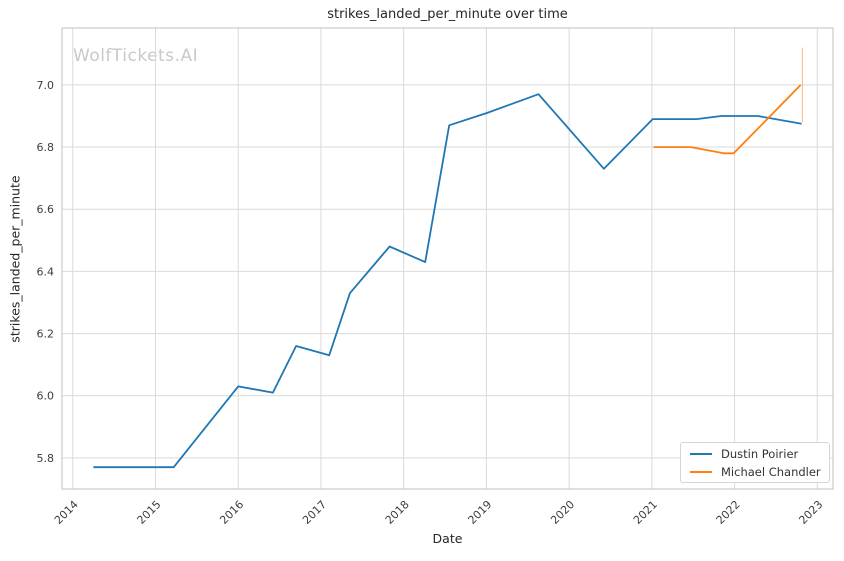  Describe the element at coordinates (728, 512) in the screenshot. I see `x-tick-label: 2022` at that location.